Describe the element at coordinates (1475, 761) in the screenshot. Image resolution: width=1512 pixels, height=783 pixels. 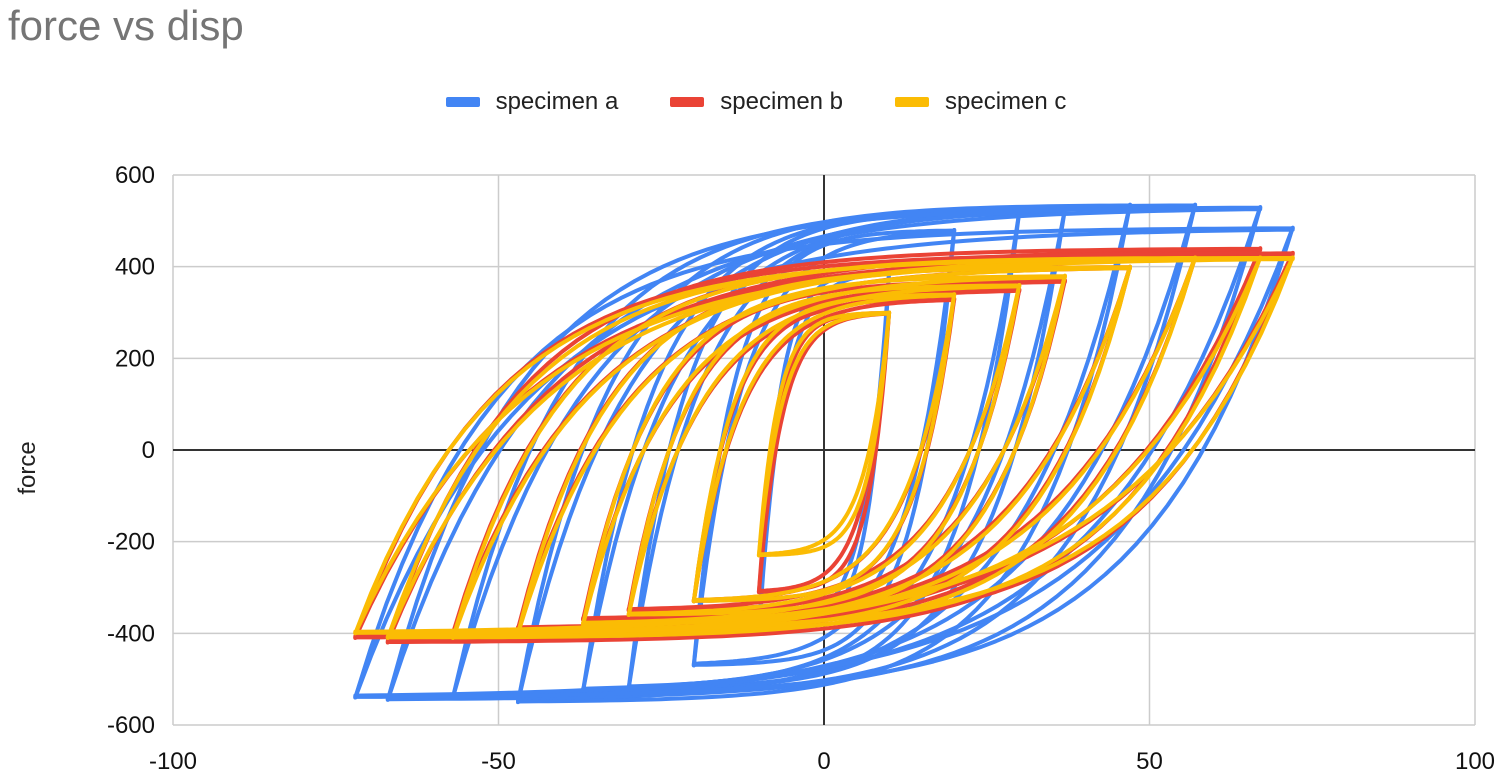
I see `x-tick-label: 100` at that location.